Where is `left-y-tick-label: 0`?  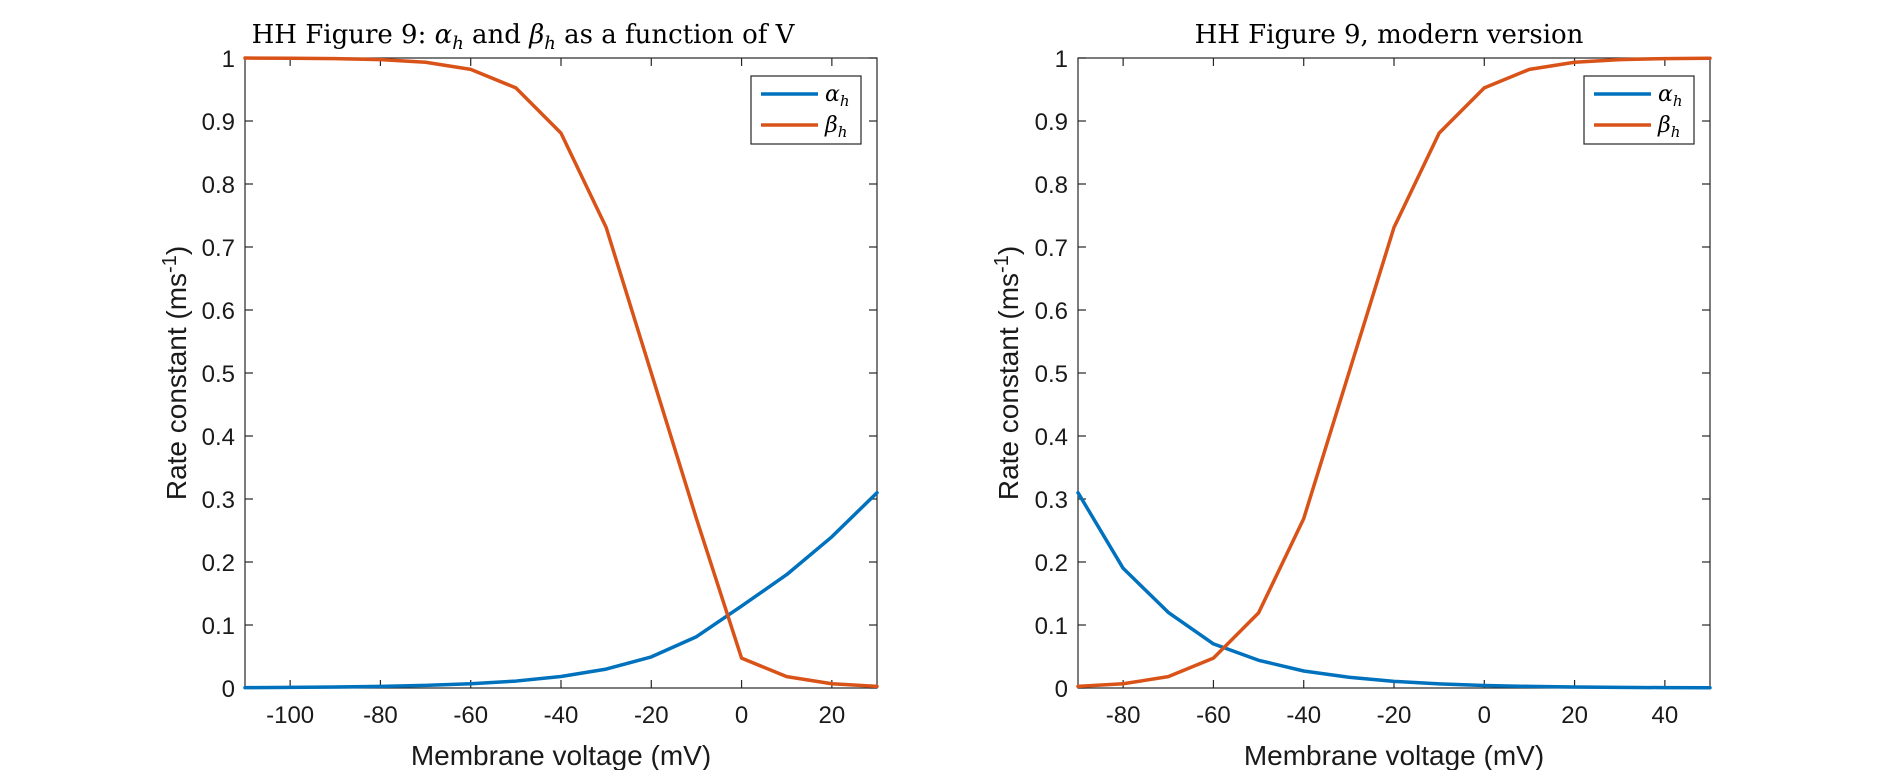 left-y-tick-label: 0 is located at coordinates (228, 689).